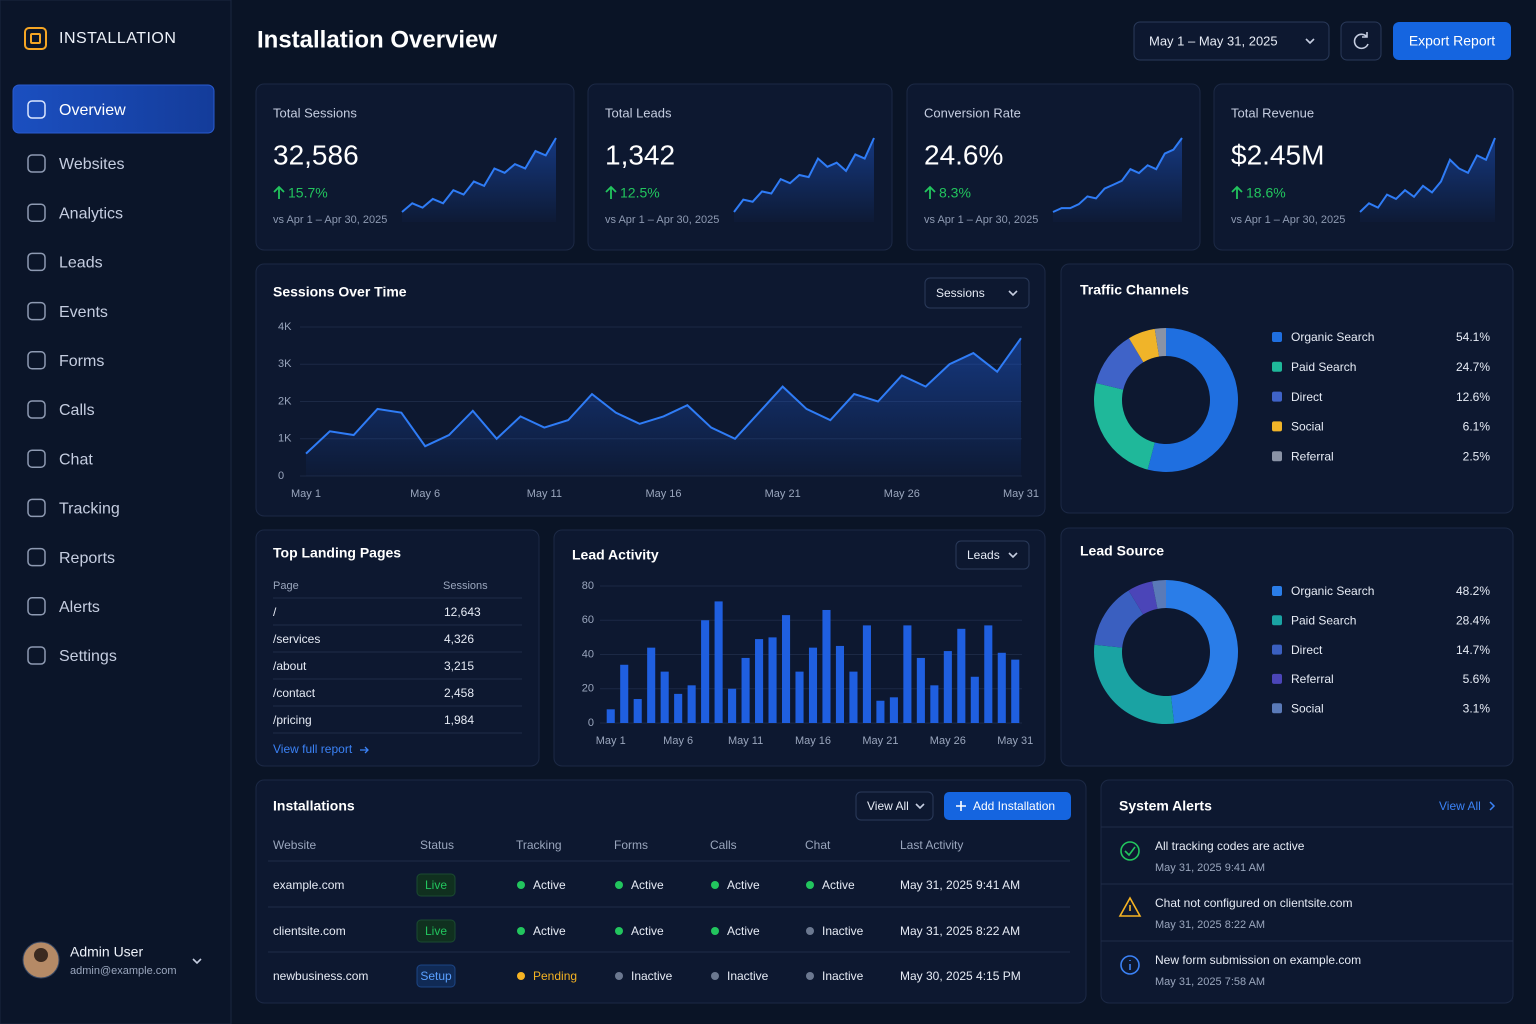  Describe the element at coordinates (436, 931) in the screenshot. I see `status: Live` at that location.